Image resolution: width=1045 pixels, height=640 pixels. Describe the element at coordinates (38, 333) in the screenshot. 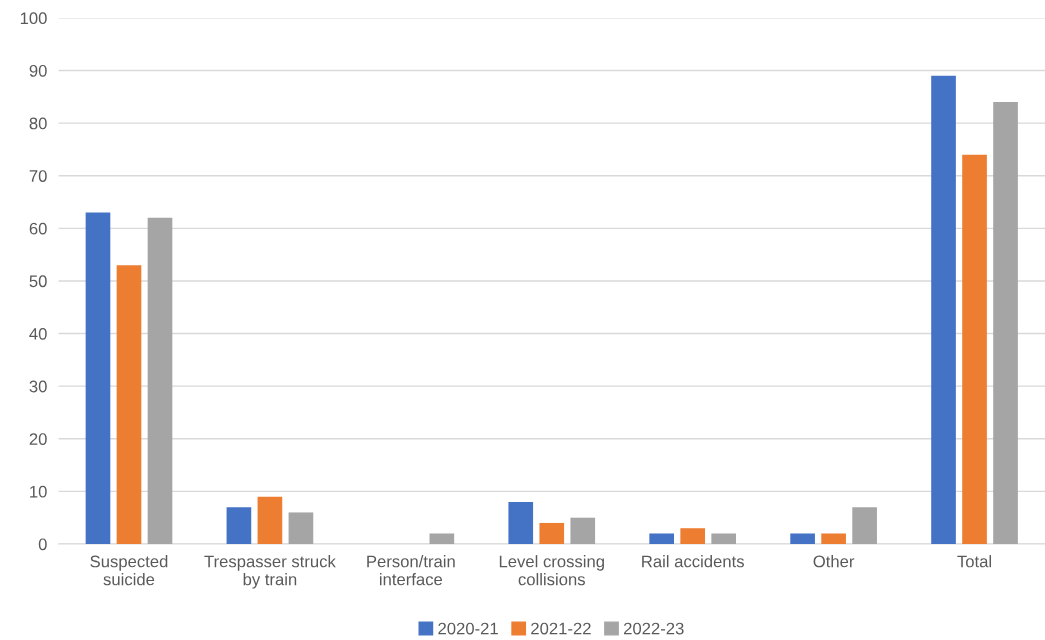

I see `y-tick-label: 40` at that location.